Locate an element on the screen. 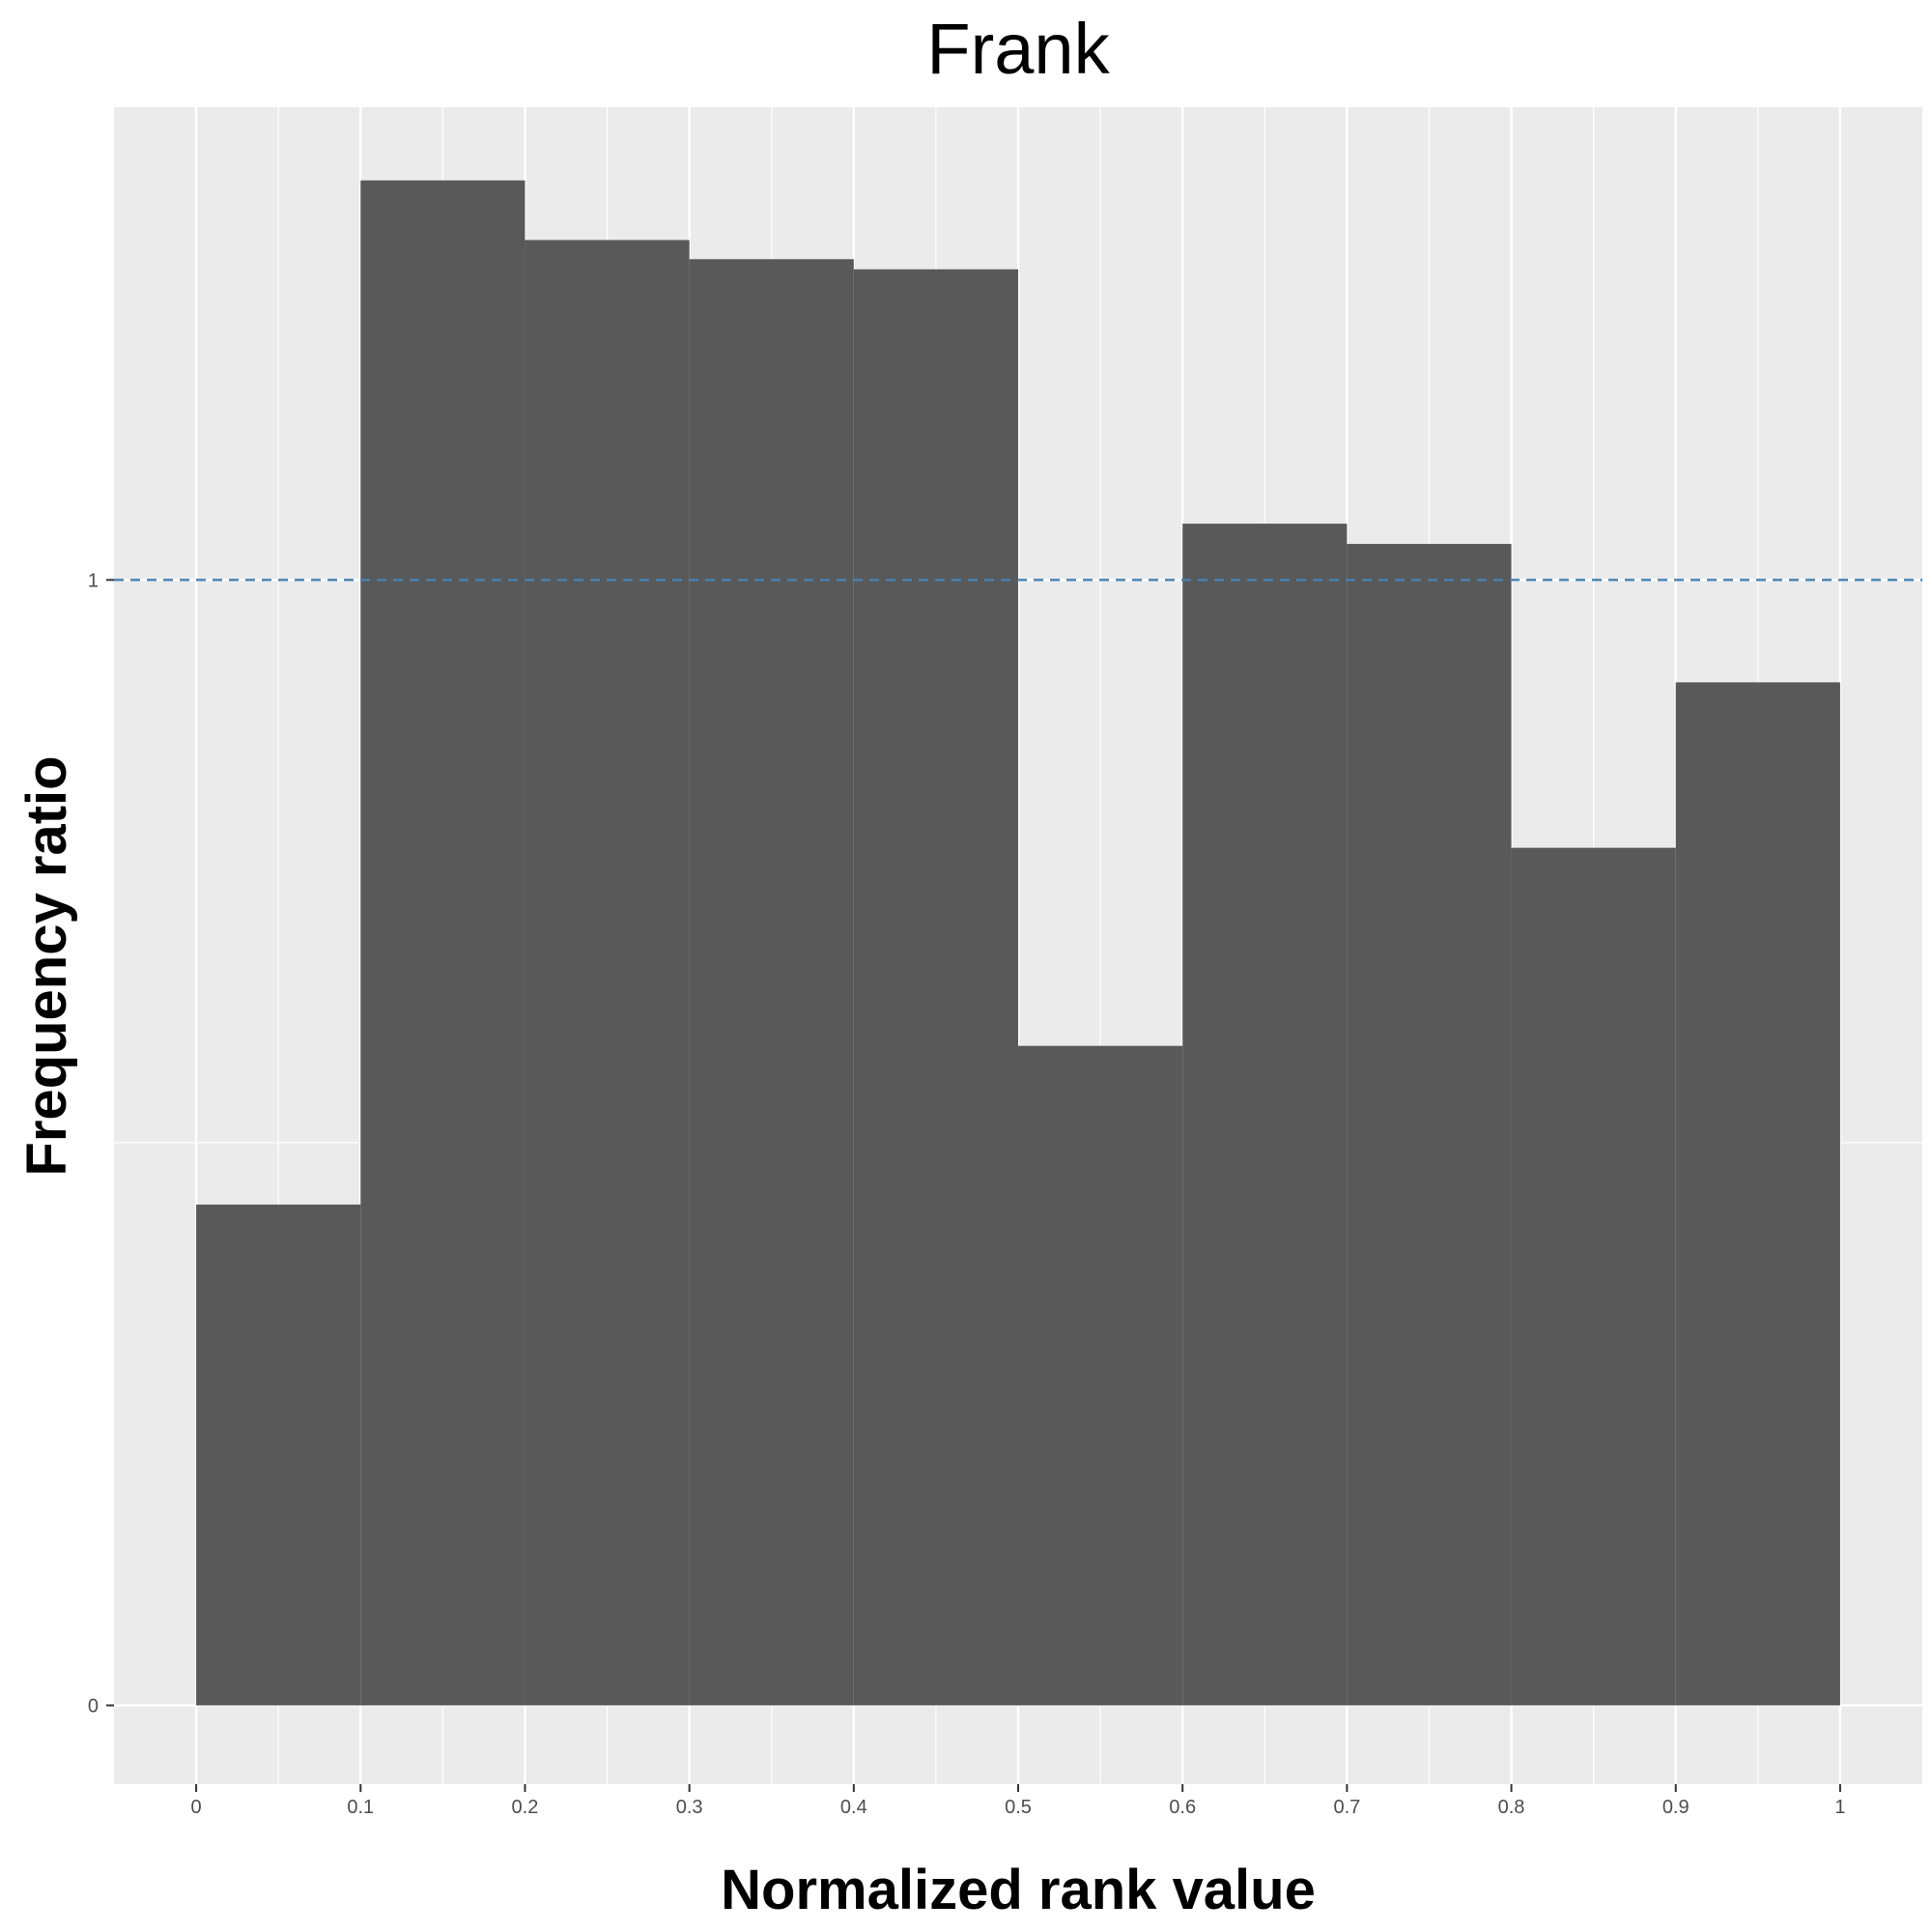 Image resolution: width=1932 pixels, height=1932 pixels. chart-title: Frank is located at coordinates (1018, 49).